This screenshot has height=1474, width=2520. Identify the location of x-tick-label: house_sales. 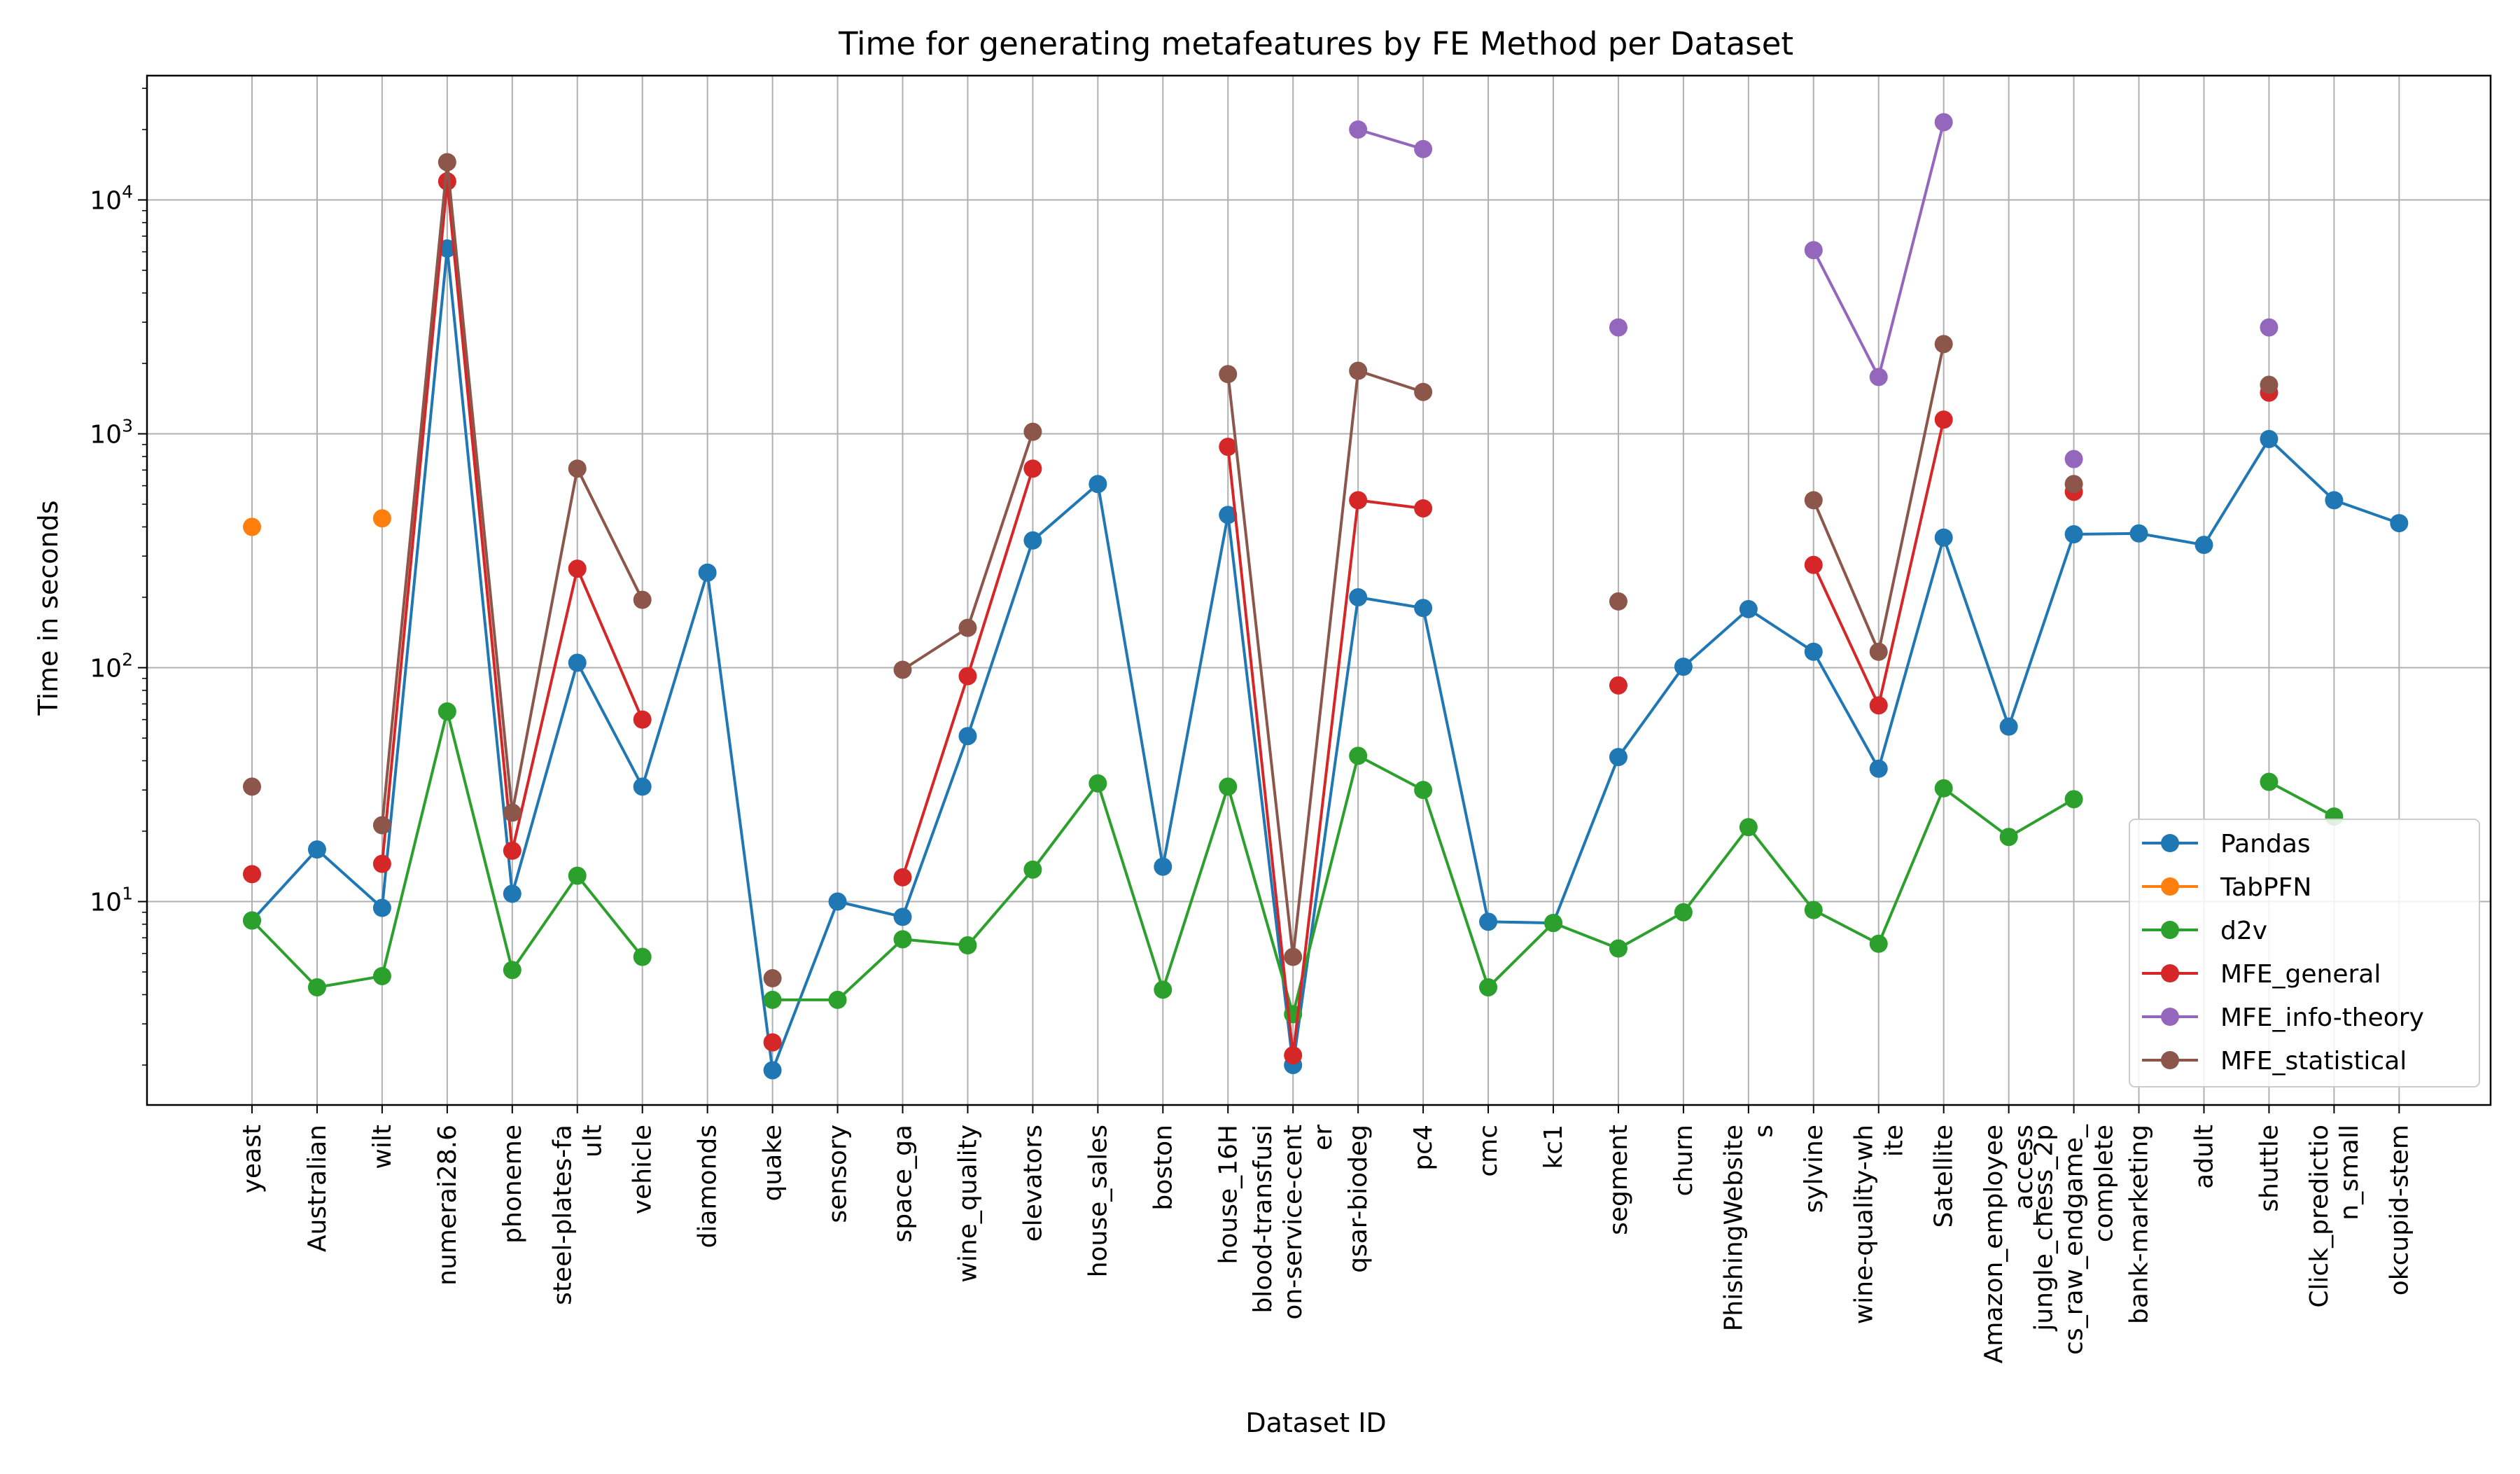
(1098, 1201).